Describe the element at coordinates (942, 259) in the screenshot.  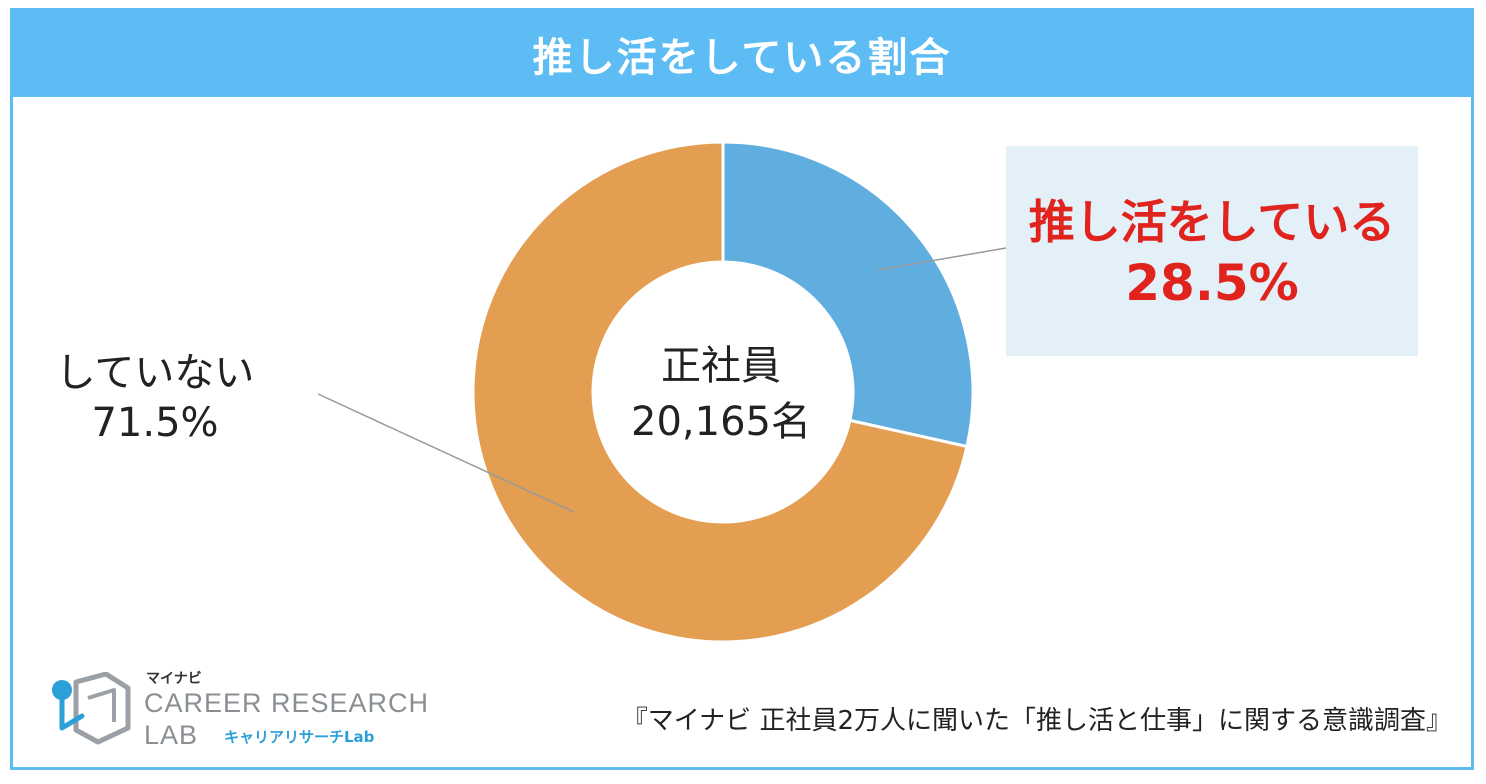
I see `leader-line-active` at that location.